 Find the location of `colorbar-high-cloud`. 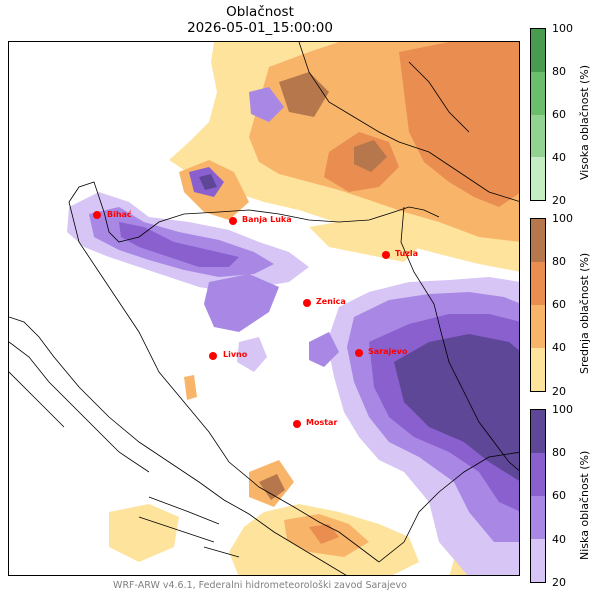

colorbar-high-cloud is located at coordinates (538, 114).